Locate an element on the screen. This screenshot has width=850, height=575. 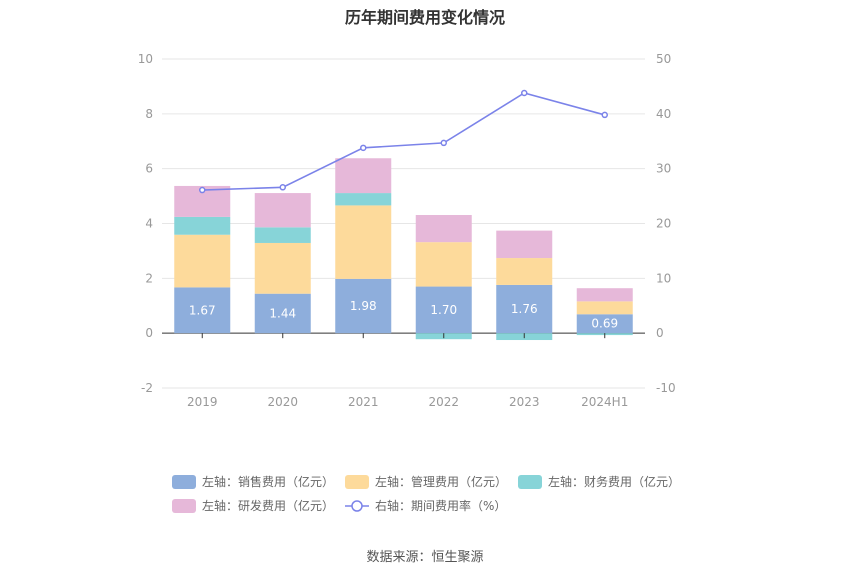
legend-label: 左轴：研发费用（亿元） is located at coordinates (268, 505).